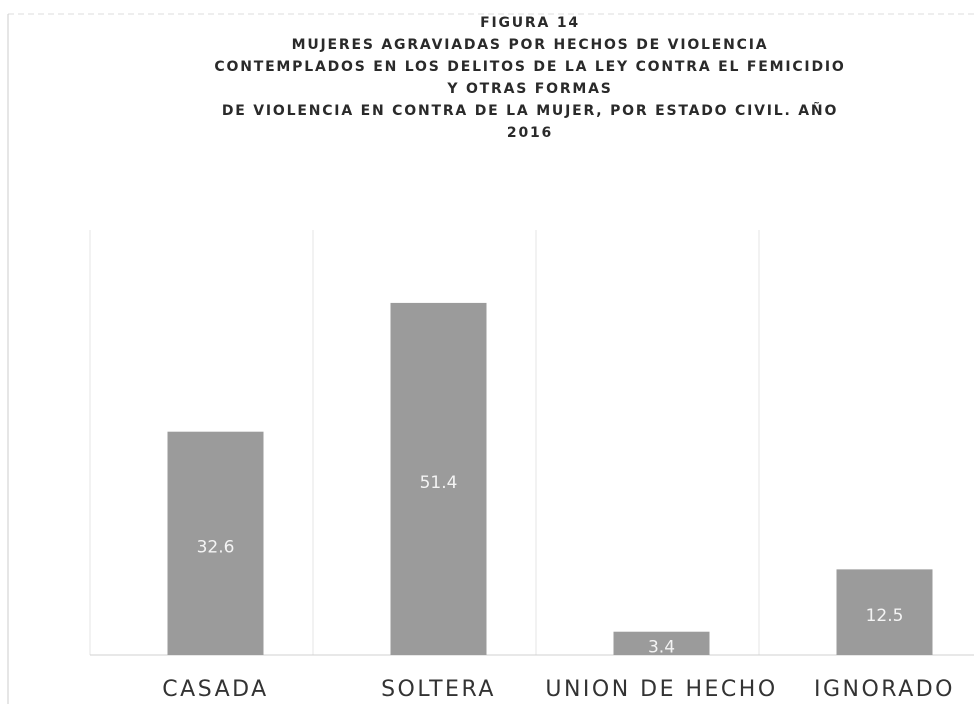  What do you see at coordinates (661, 647) in the screenshot?
I see `data-label: 3.4` at bounding box center [661, 647].